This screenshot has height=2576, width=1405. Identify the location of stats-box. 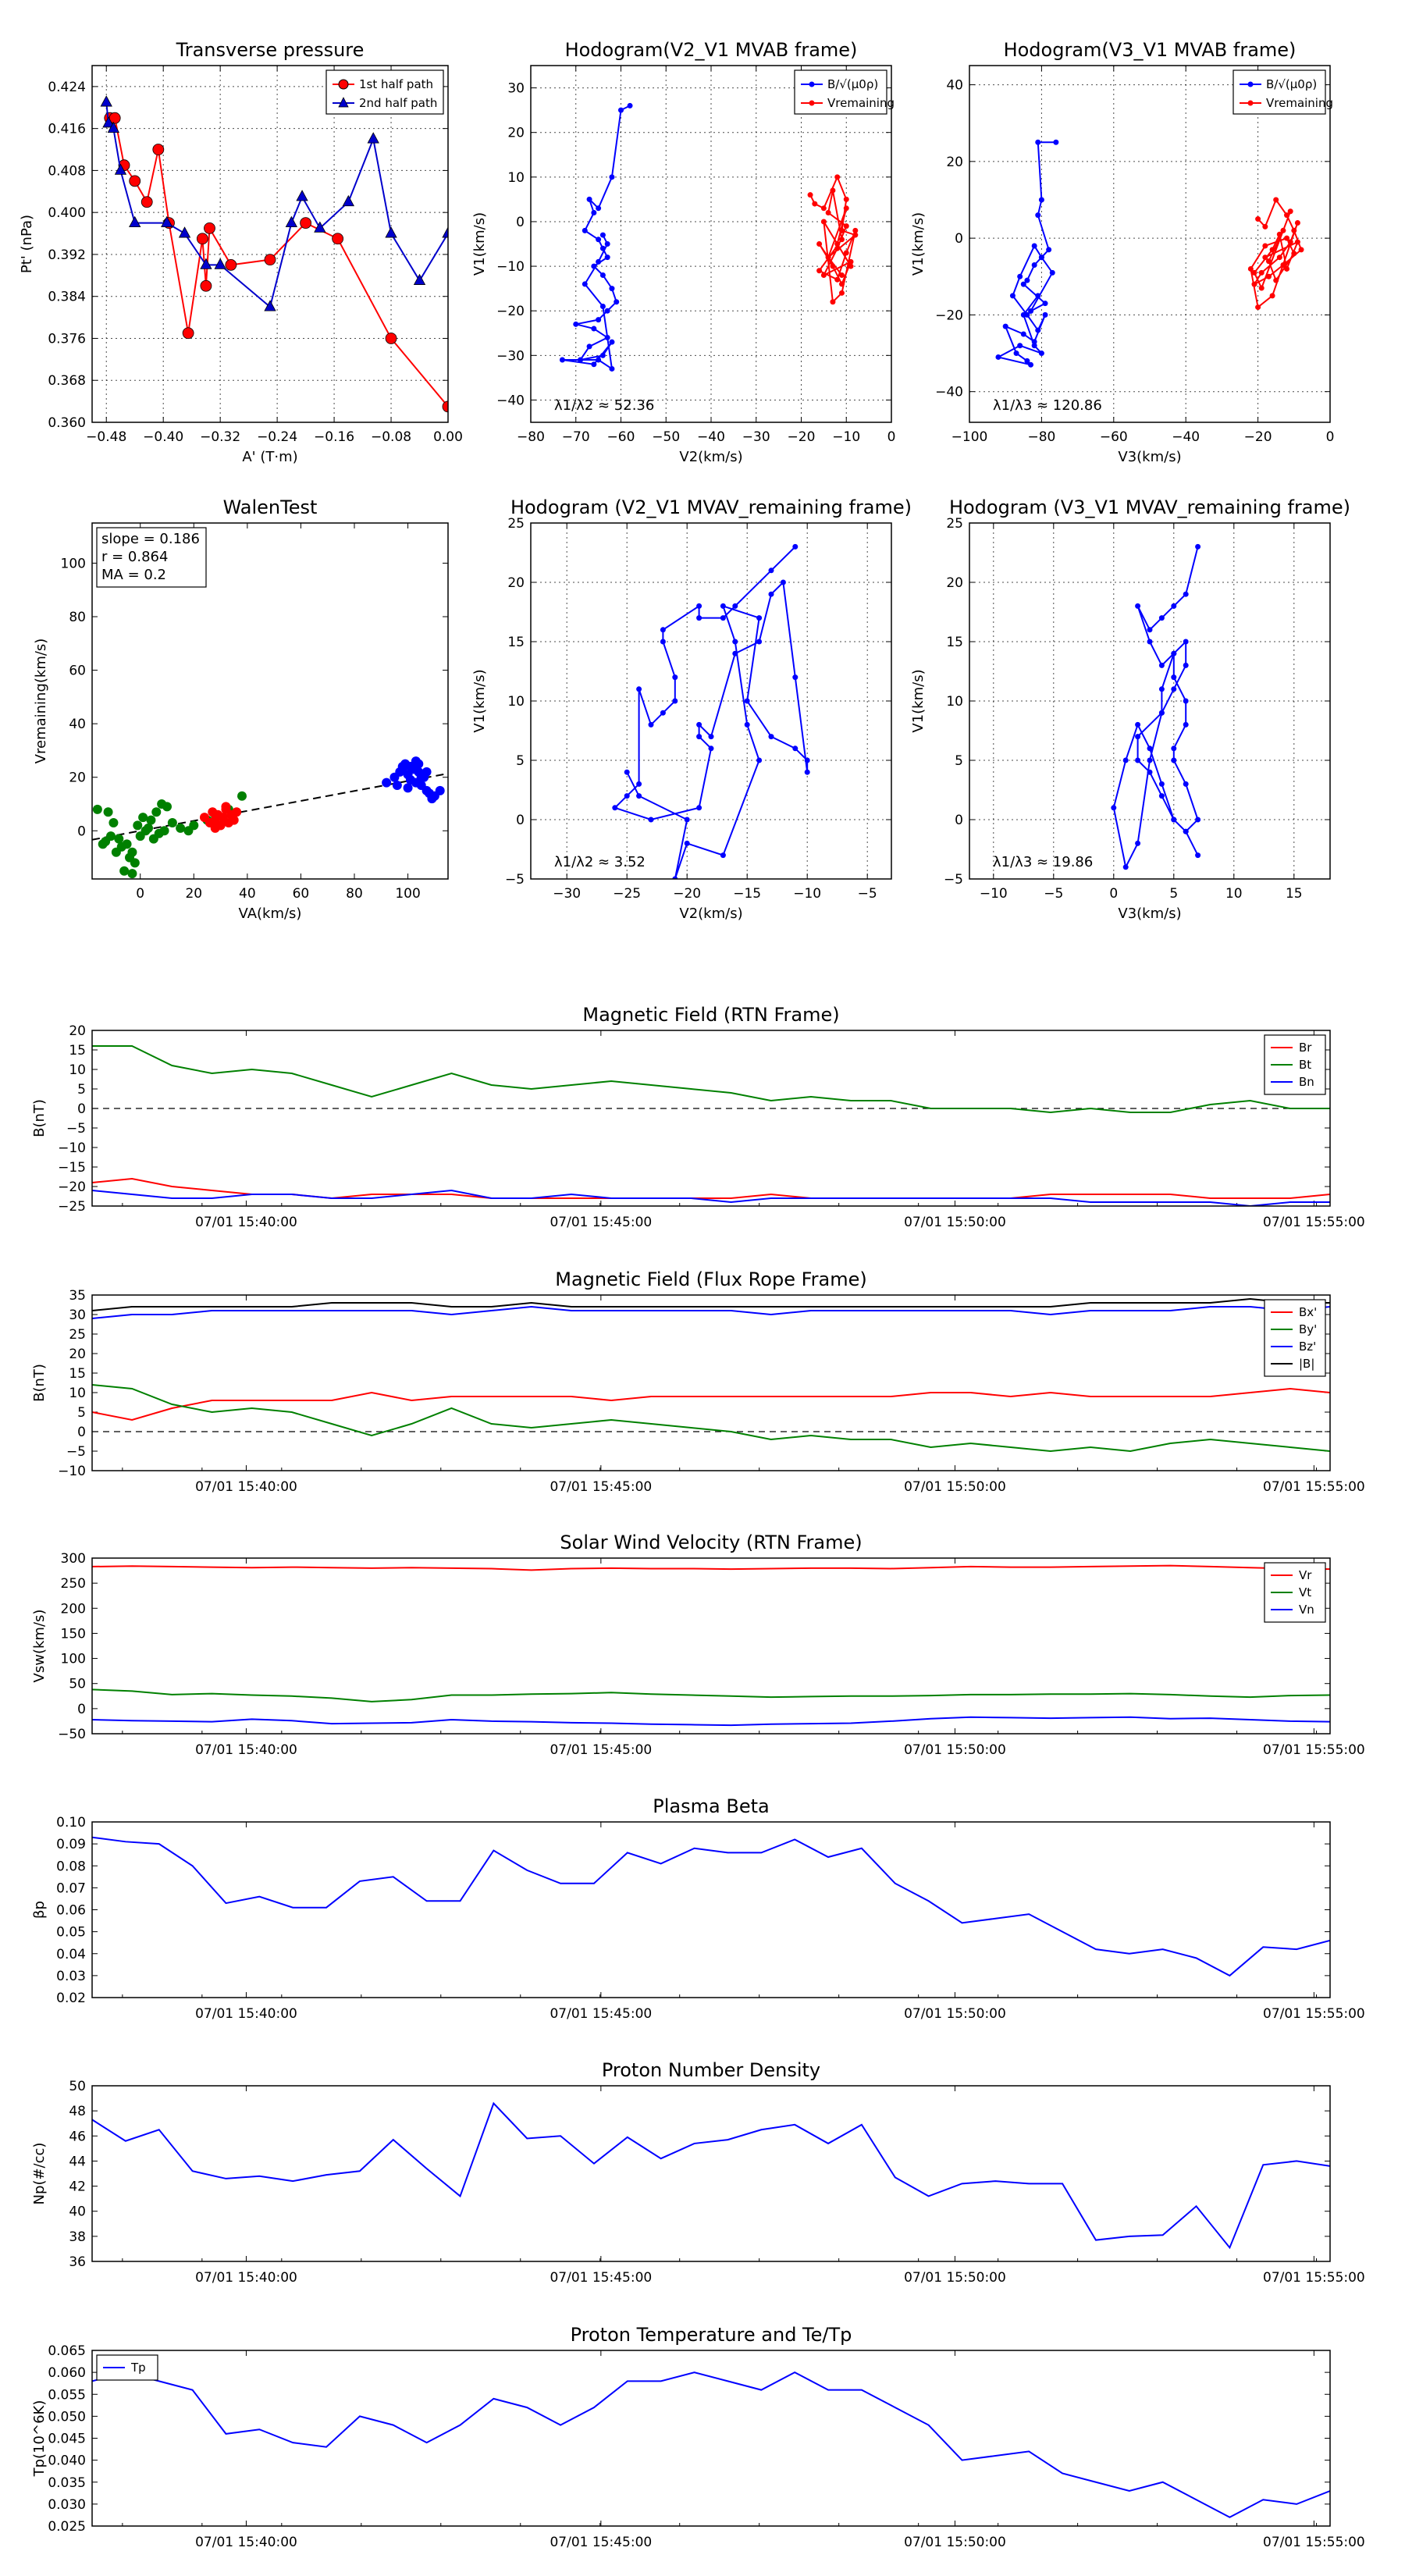
(152, 557).